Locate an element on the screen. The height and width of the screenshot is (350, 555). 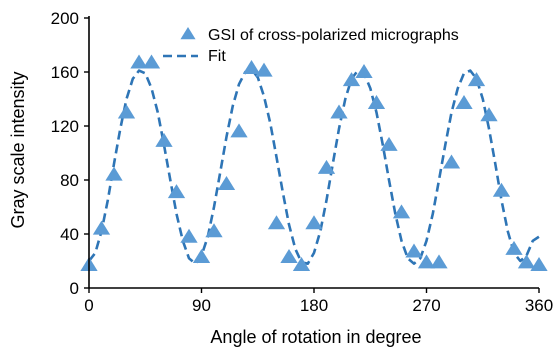
legend-label-fit: Fit is located at coordinates (217, 56).